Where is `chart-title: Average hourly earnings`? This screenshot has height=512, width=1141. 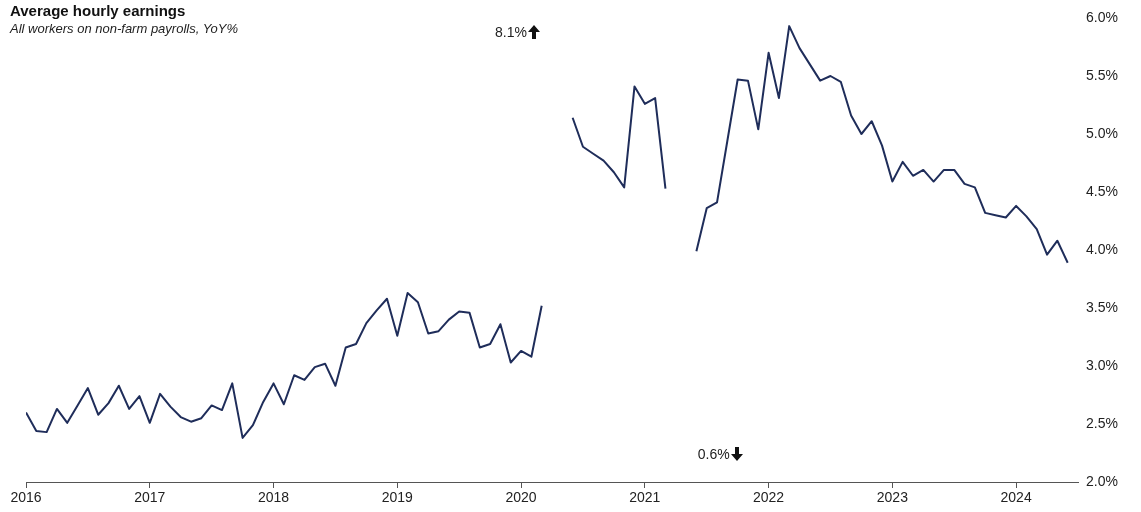
chart-title: Average hourly earnings is located at coordinates (98, 10).